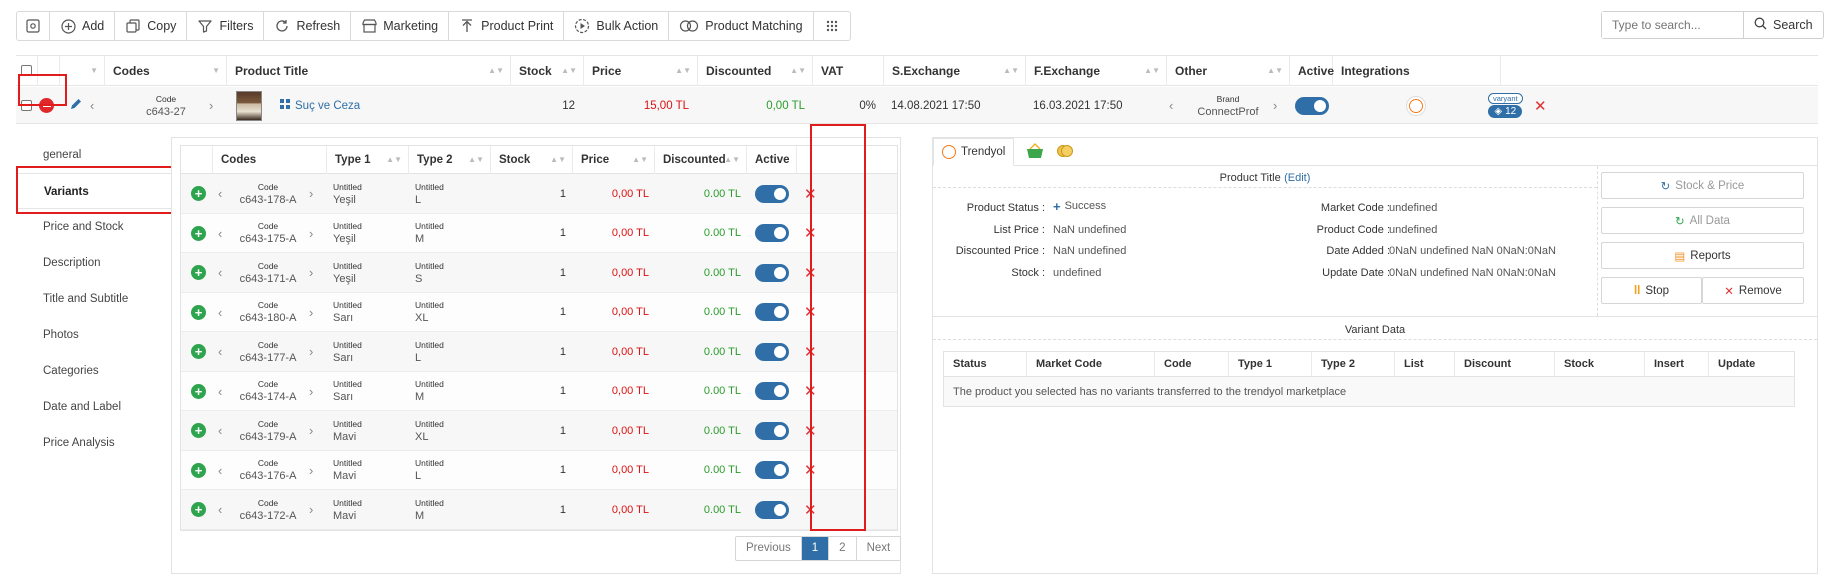  Describe the element at coordinates (86, 299) in the screenshot. I see `nav-title-and-subtitle: Title and Subtitle` at that location.